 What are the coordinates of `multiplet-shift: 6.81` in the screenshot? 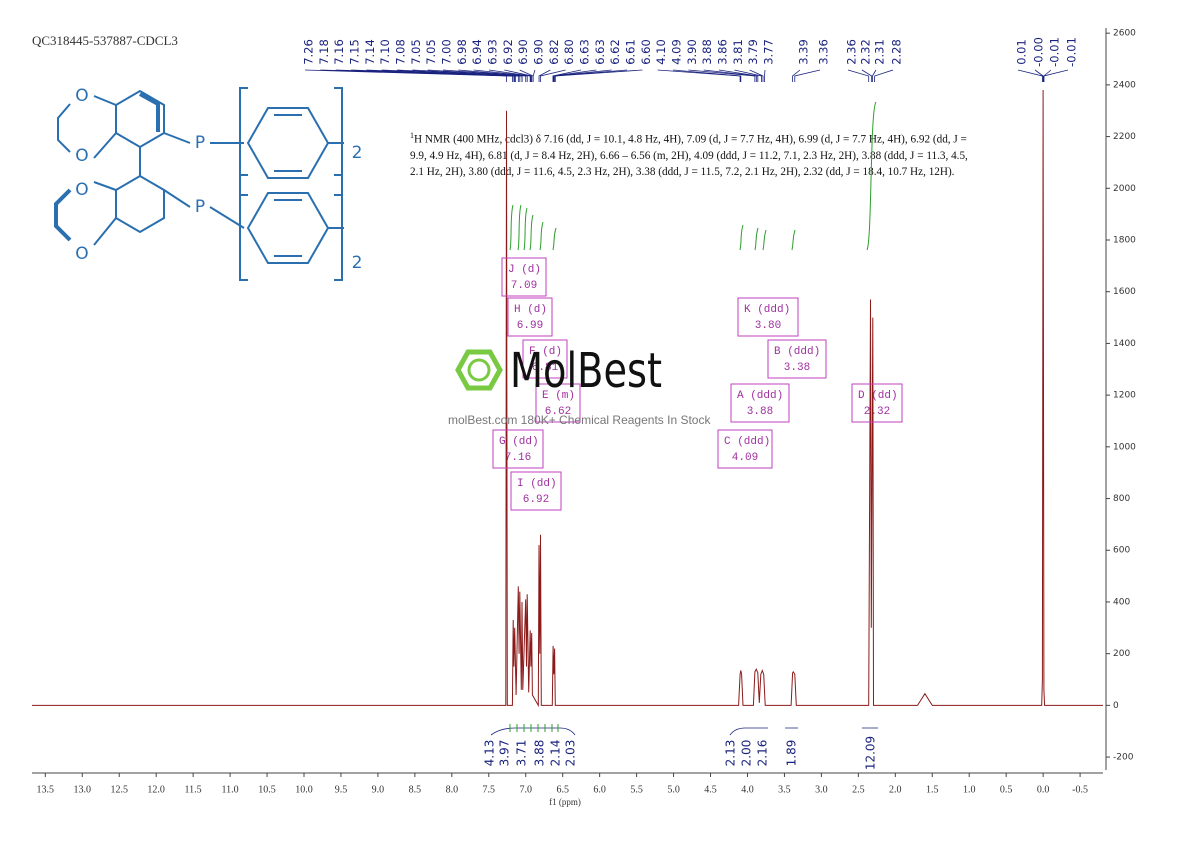 It's located at (545, 368).